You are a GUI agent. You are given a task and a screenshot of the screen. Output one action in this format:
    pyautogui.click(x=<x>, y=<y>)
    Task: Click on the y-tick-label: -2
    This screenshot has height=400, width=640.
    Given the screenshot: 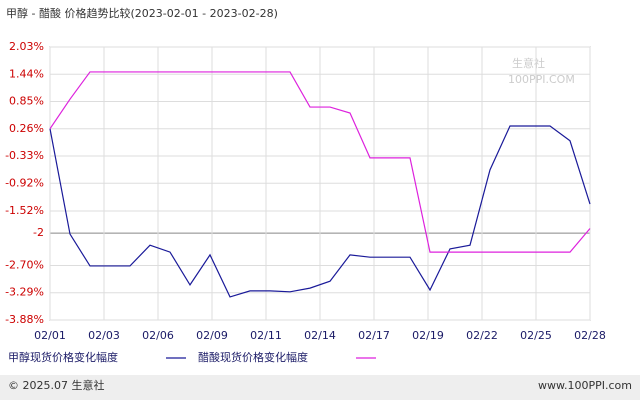 What is the action you would take?
    pyautogui.click(x=38, y=232)
    